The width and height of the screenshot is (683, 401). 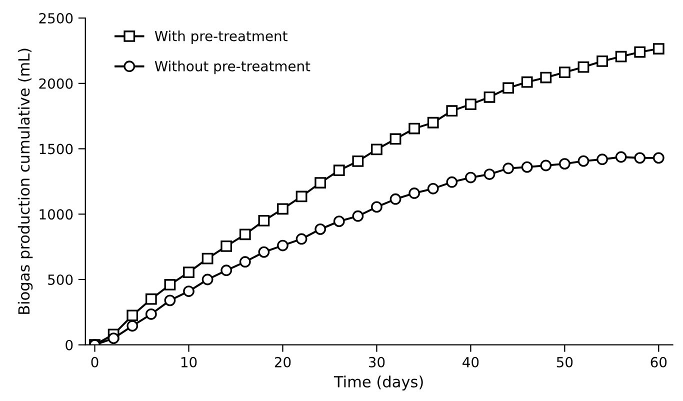 I want to click on legend-label: With pre-treatment, so click(x=221, y=37).